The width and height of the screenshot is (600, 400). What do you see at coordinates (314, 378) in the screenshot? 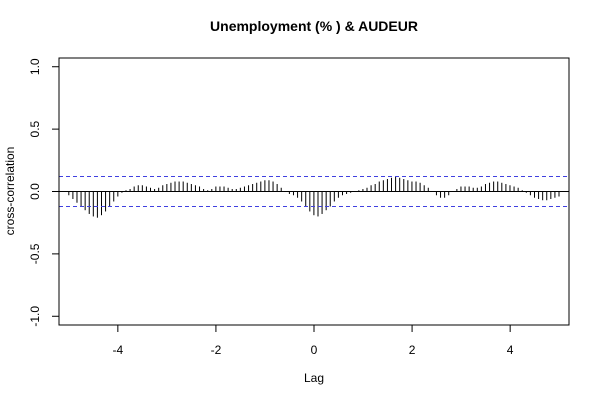
I see `x-axis-label: Lag` at bounding box center [314, 378].